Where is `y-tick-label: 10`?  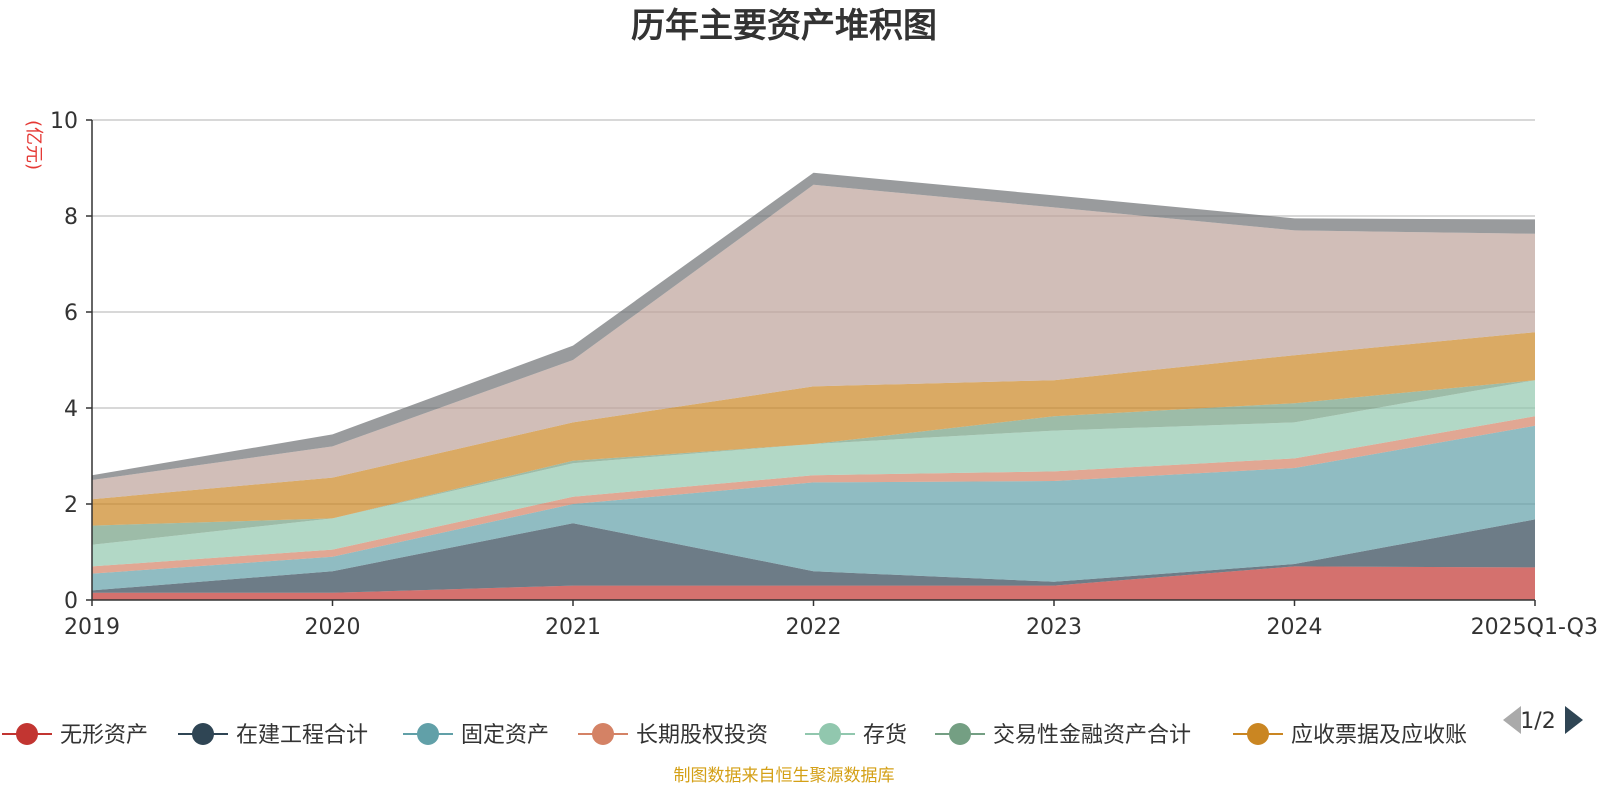 y-tick-label: 10 is located at coordinates (64, 121).